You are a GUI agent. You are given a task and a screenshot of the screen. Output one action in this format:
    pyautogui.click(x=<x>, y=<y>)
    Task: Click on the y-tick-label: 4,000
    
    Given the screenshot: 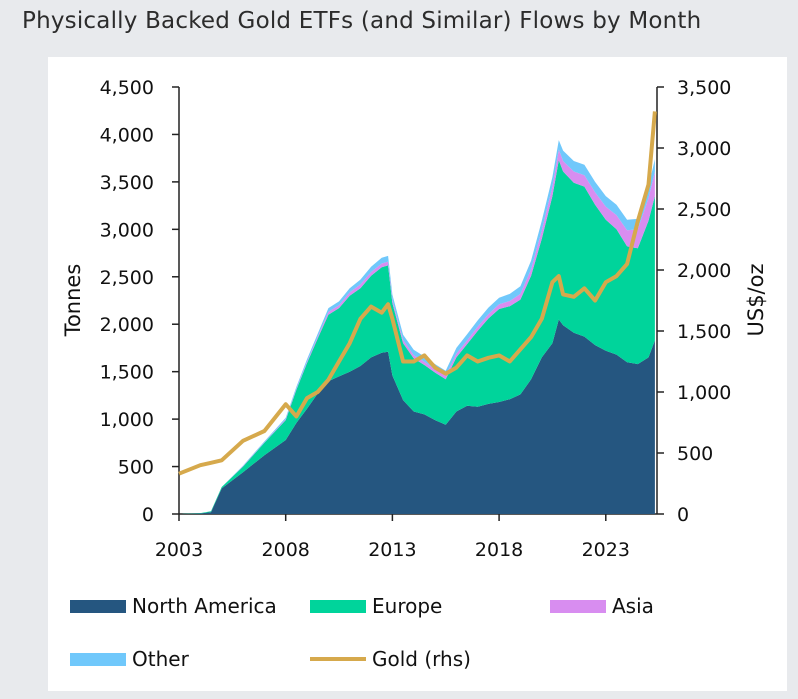 What is the action you would take?
    pyautogui.click(x=127, y=135)
    